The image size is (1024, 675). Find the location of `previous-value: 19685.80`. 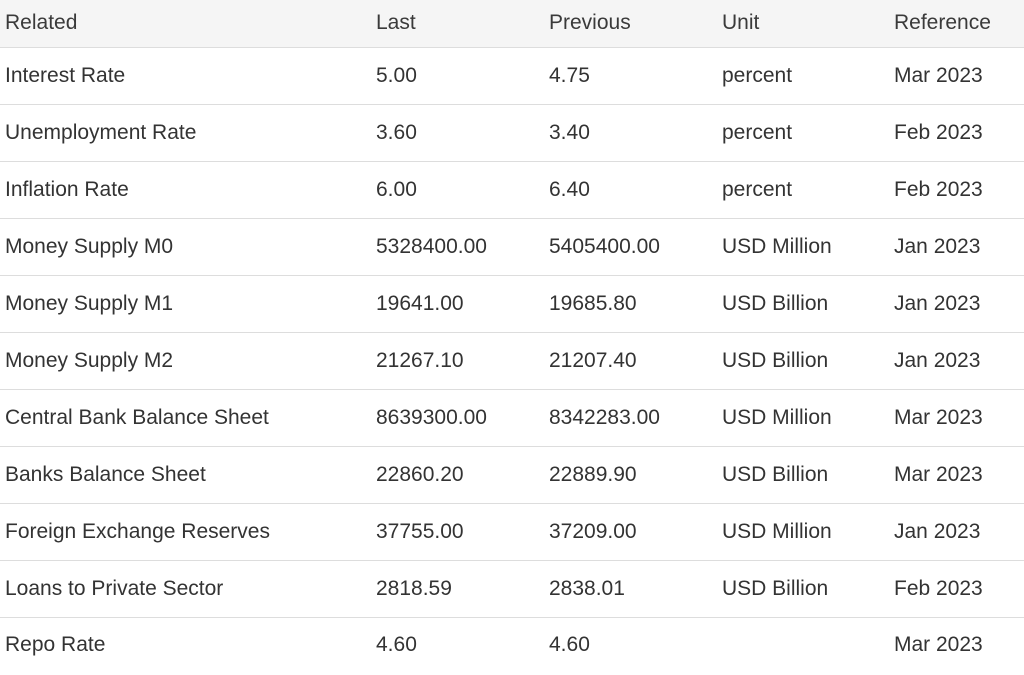

previous-value: 19685.80 is located at coordinates (630, 304).